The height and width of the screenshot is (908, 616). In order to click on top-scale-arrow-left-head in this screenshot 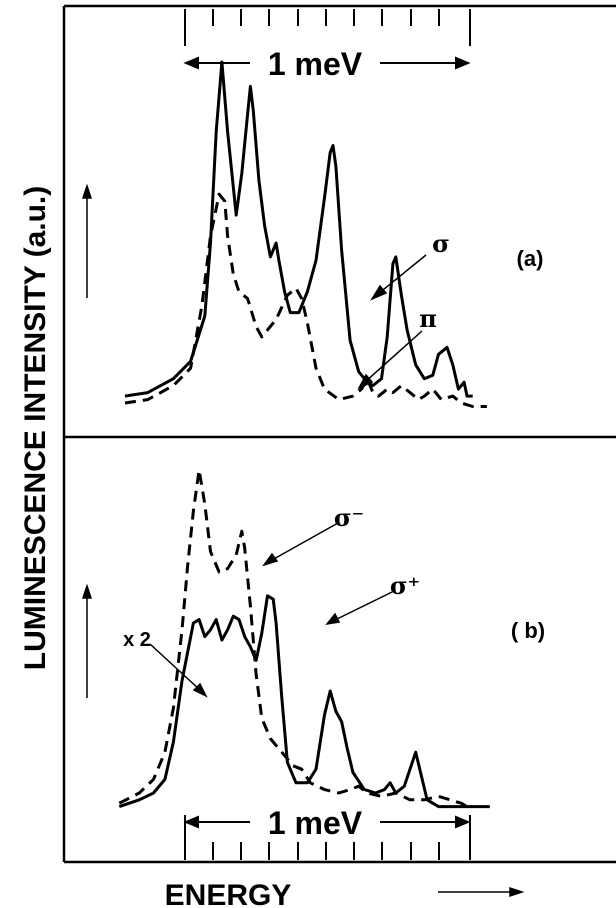, I will do `click(191, 63)`.